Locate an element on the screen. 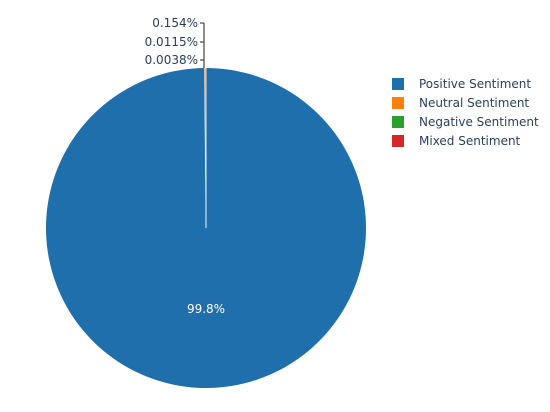 The width and height of the screenshot is (550, 412). slice-label-mixed: 0.0038% is located at coordinates (171, 60).